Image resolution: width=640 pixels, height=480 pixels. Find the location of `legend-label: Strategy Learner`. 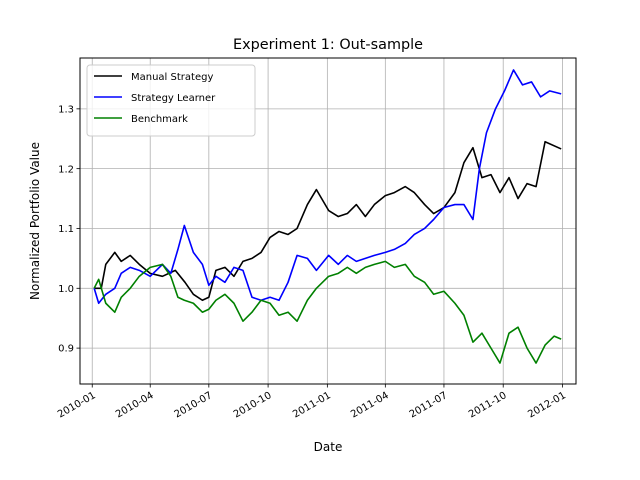

legend-label: Strategy Learner is located at coordinates (173, 98).